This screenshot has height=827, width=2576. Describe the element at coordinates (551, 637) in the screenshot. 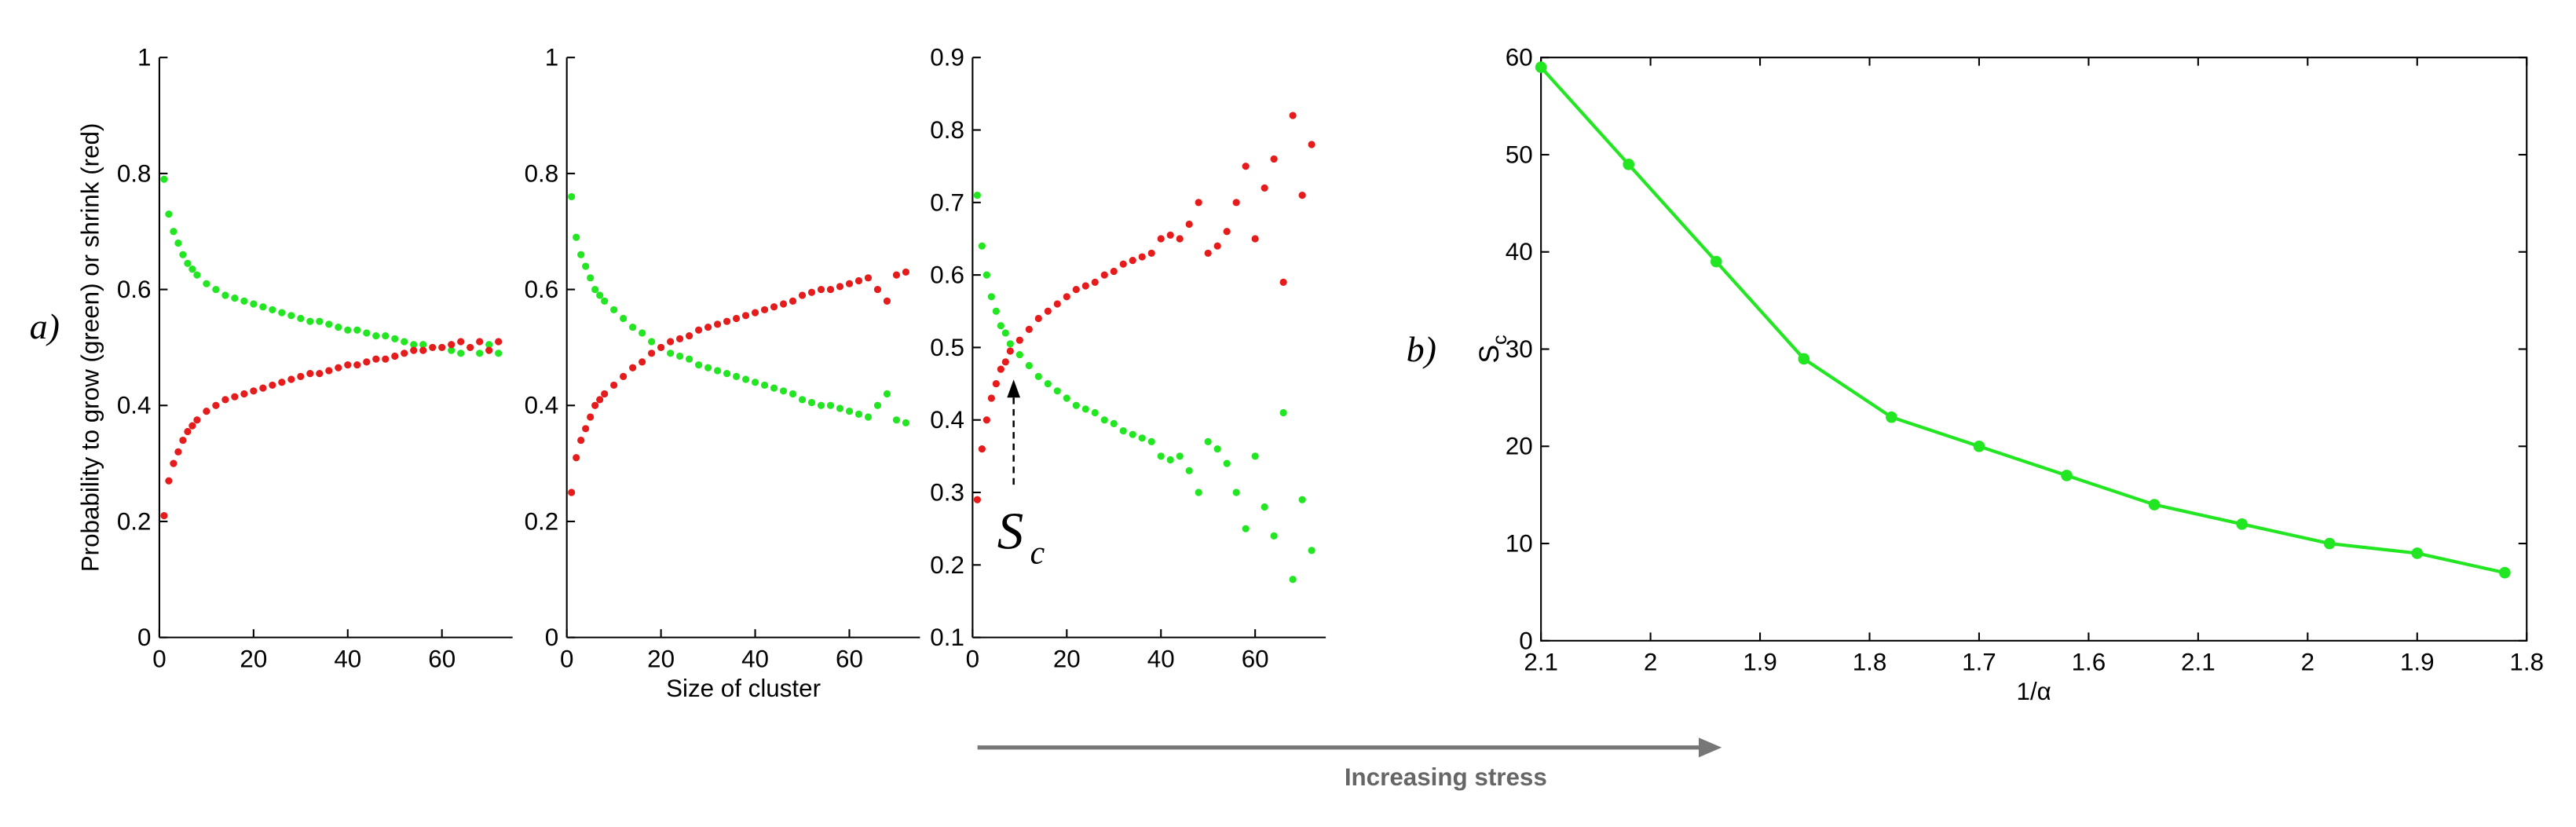

I see `y-tick-label: 0` at that location.